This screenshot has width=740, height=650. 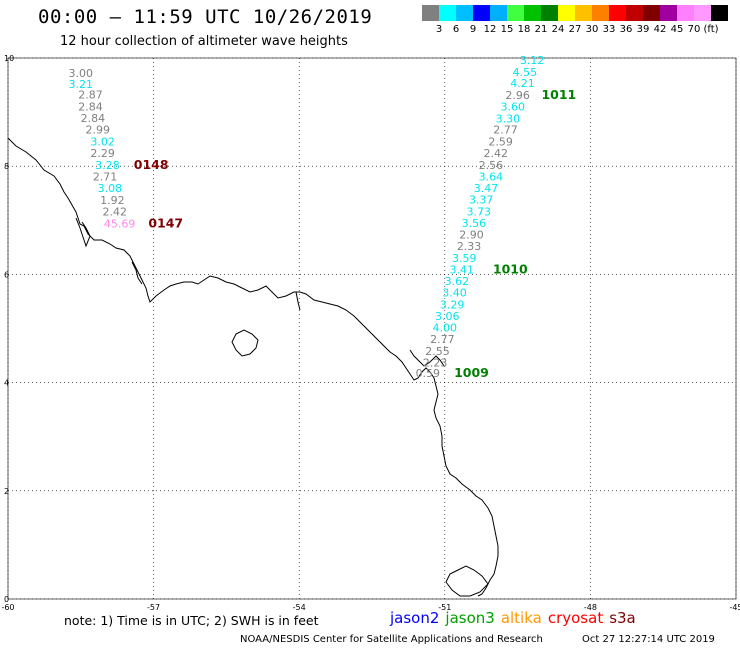 I want to click on pass-number-label: 1009, so click(x=471, y=372).